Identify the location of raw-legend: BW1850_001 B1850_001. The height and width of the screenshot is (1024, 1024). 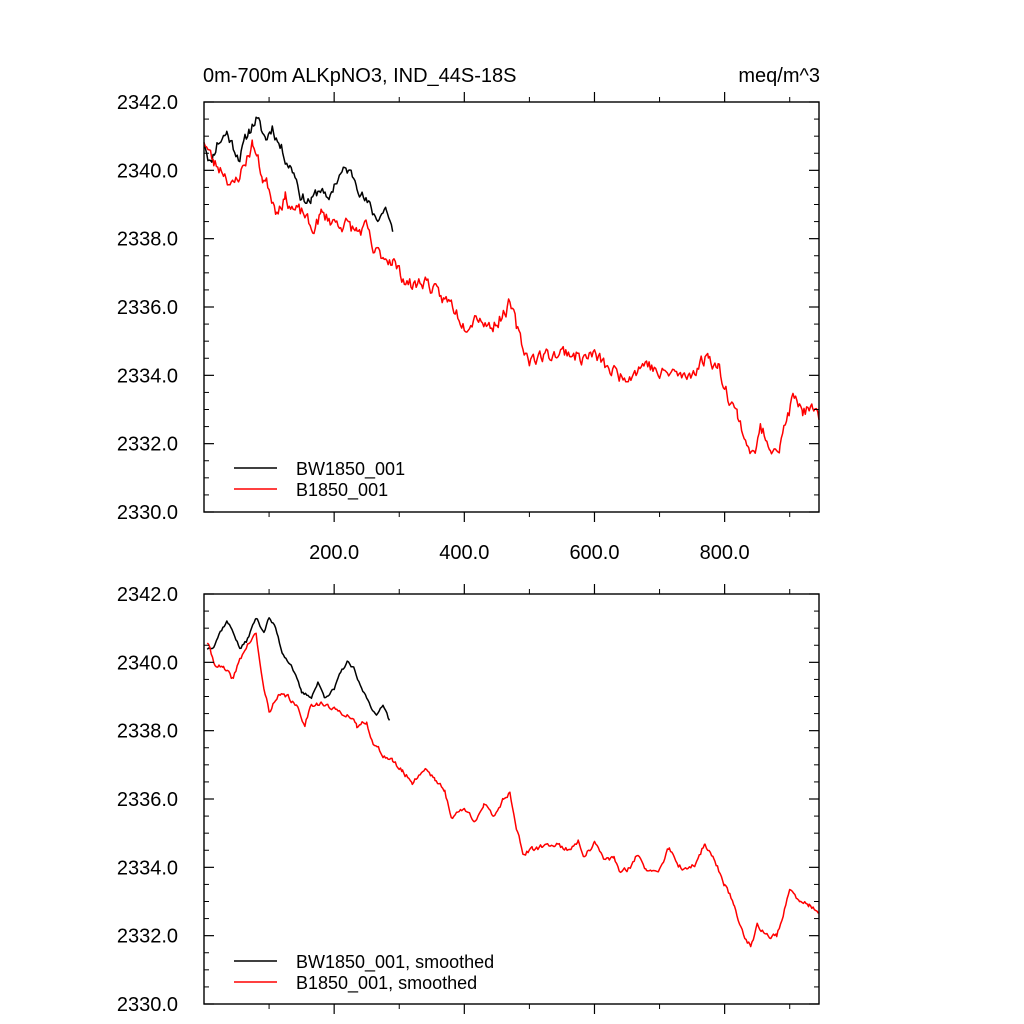
(319, 480).